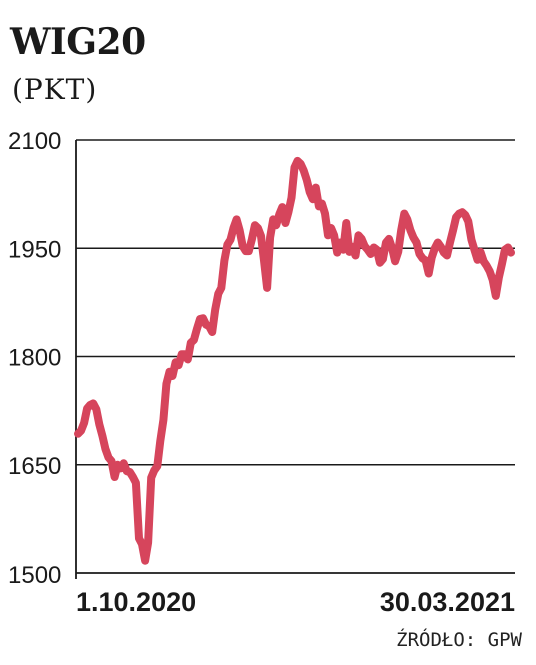 Image resolution: width=536 pixels, height=665 pixels. What do you see at coordinates (34, 249) in the screenshot?
I see `y-tick-label: 1950` at bounding box center [34, 249].